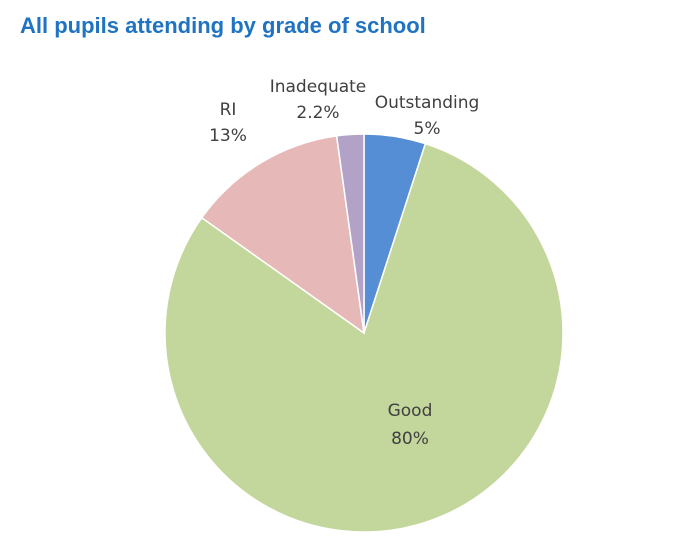  Describe the element at coordinates (223, 25) in the screenshot. I see `chart-title: All pupils attending by grade of school` at that location.